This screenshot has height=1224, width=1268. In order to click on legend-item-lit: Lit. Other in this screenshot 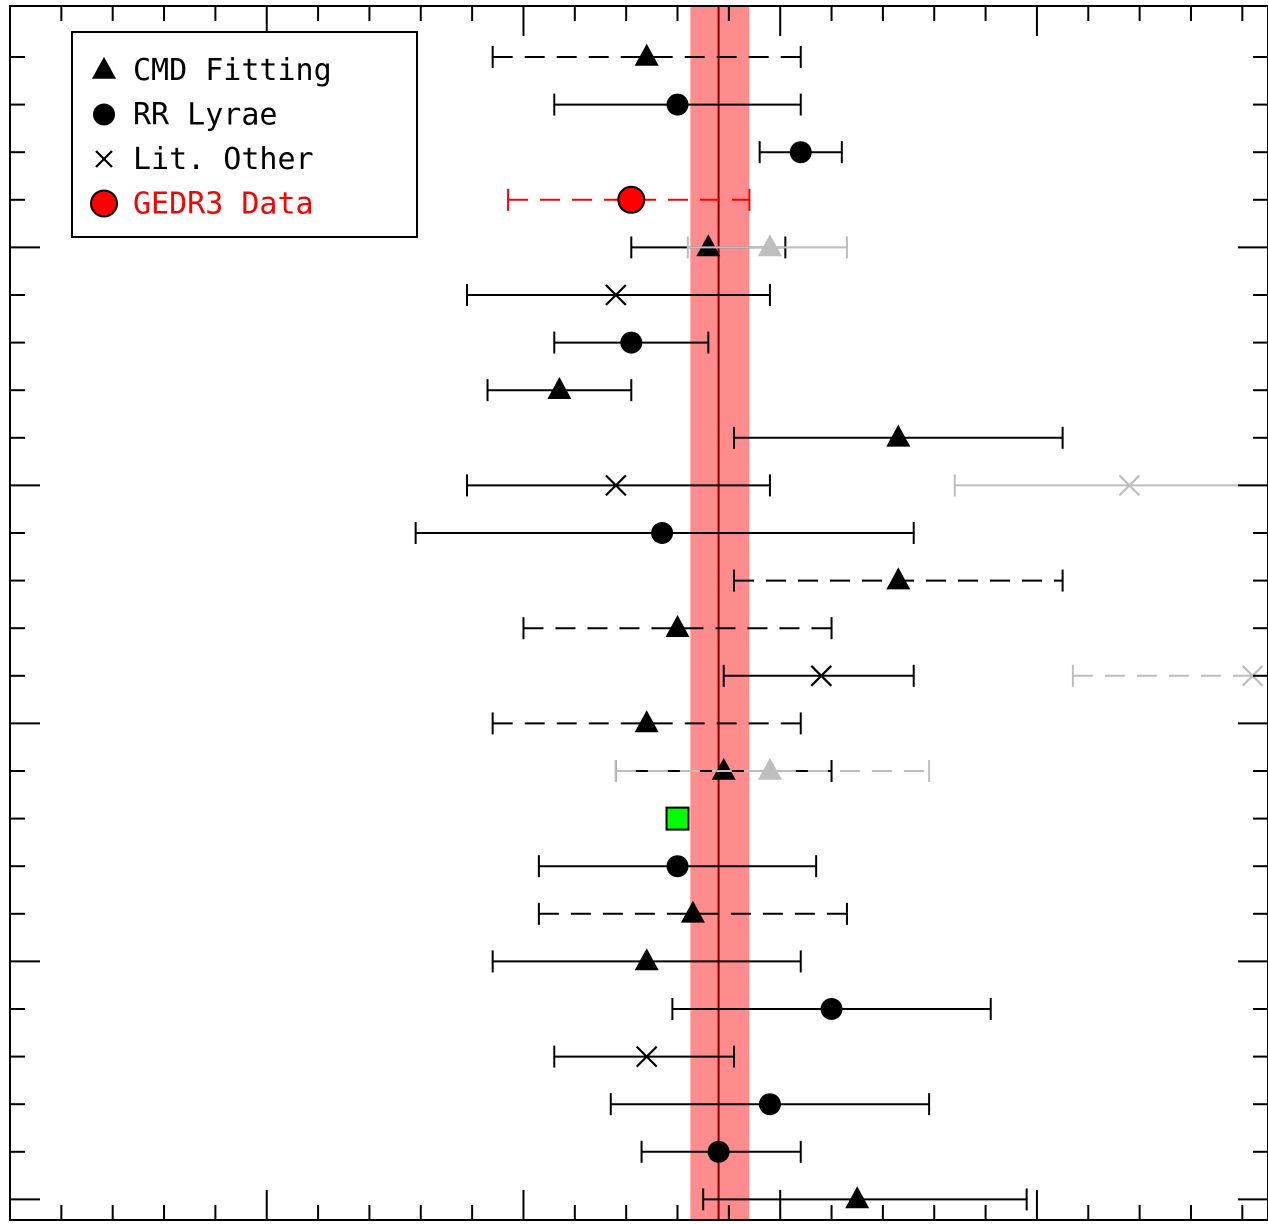, I will do `click(204, 159)`.